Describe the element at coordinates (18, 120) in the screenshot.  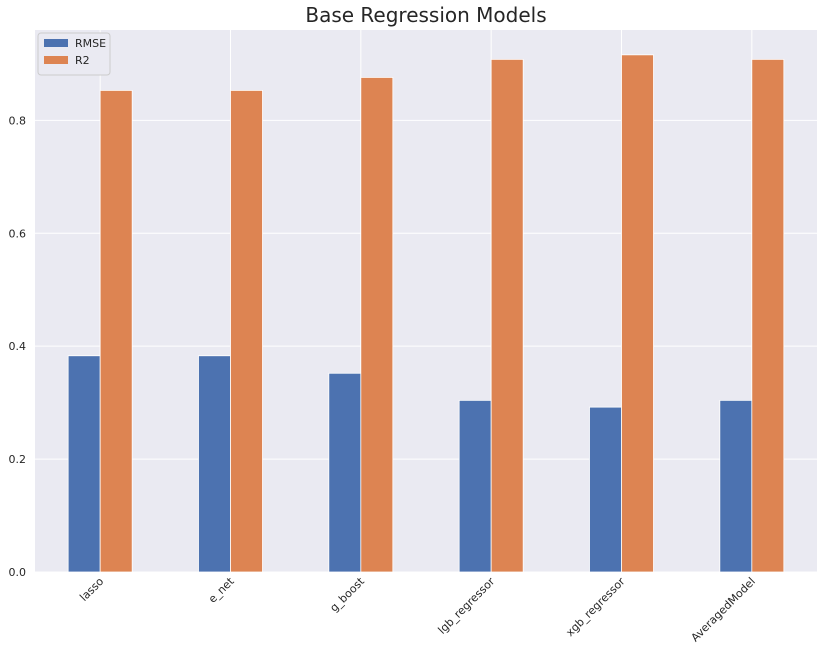
I see `y-tick-label: 0.8` at that location.